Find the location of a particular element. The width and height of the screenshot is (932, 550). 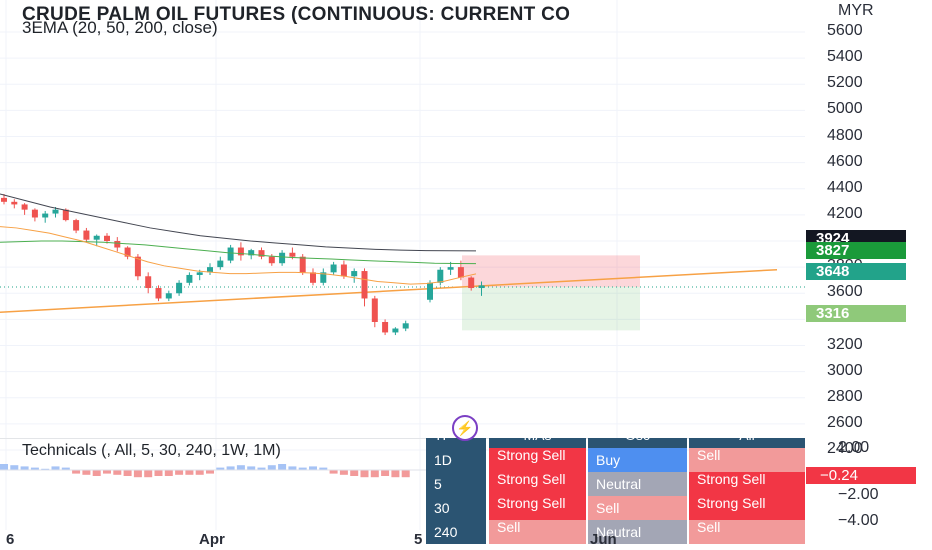

technicals-cell-osc: Sell is located at coordinates (637, 508).